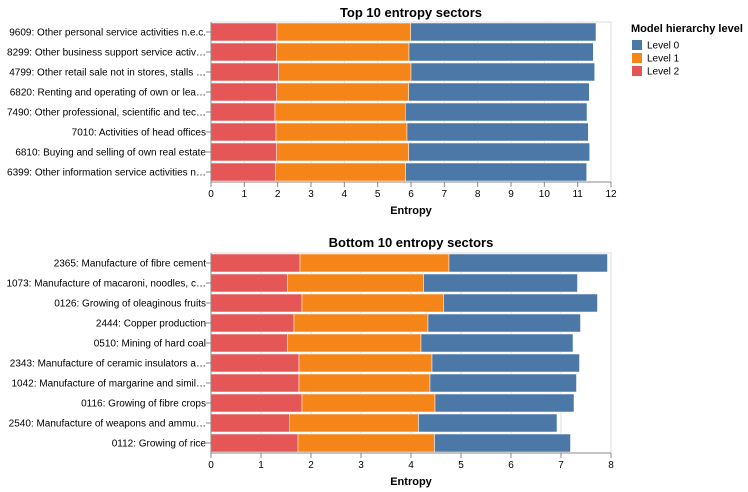 The width and height of the screenshot is (748, 492). I want to click on top-chart-title: Top 10 entropy sectors, so click(411, 12).